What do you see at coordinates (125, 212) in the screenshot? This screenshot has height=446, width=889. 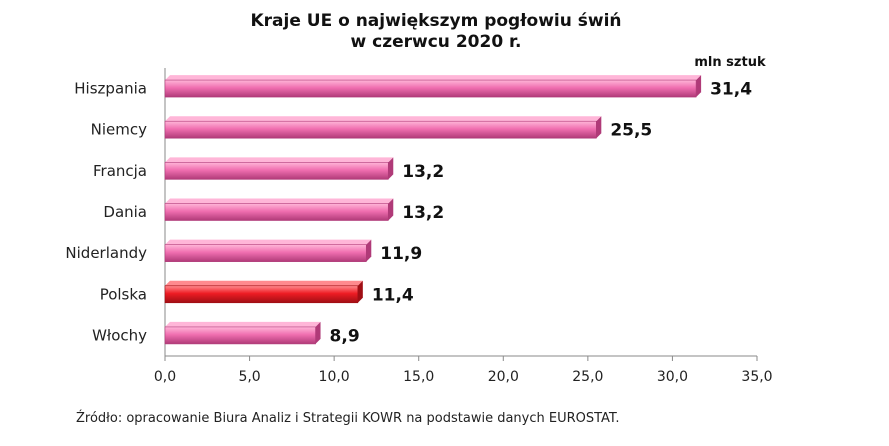 I see `category-label: Dania` at bounding box center [125, 212].